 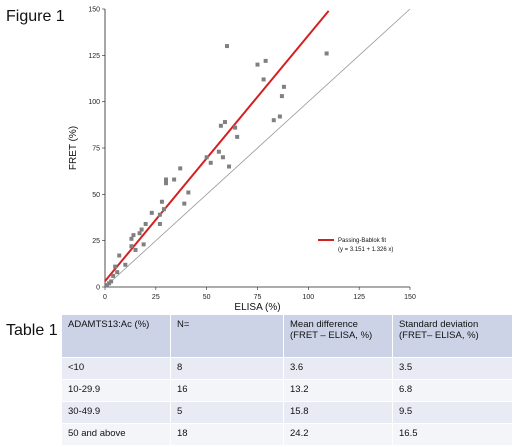 I want to click on x-tick-label: 0, so click(x=105, y=297).